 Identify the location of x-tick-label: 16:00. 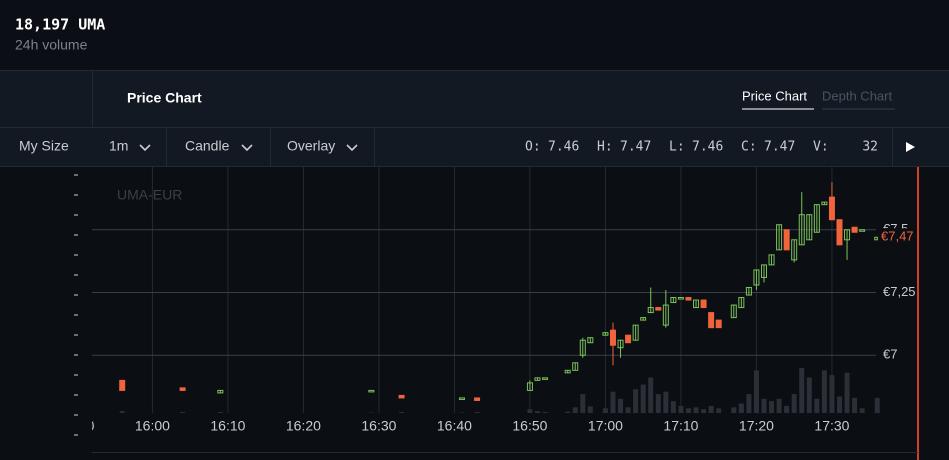
(152, 426).